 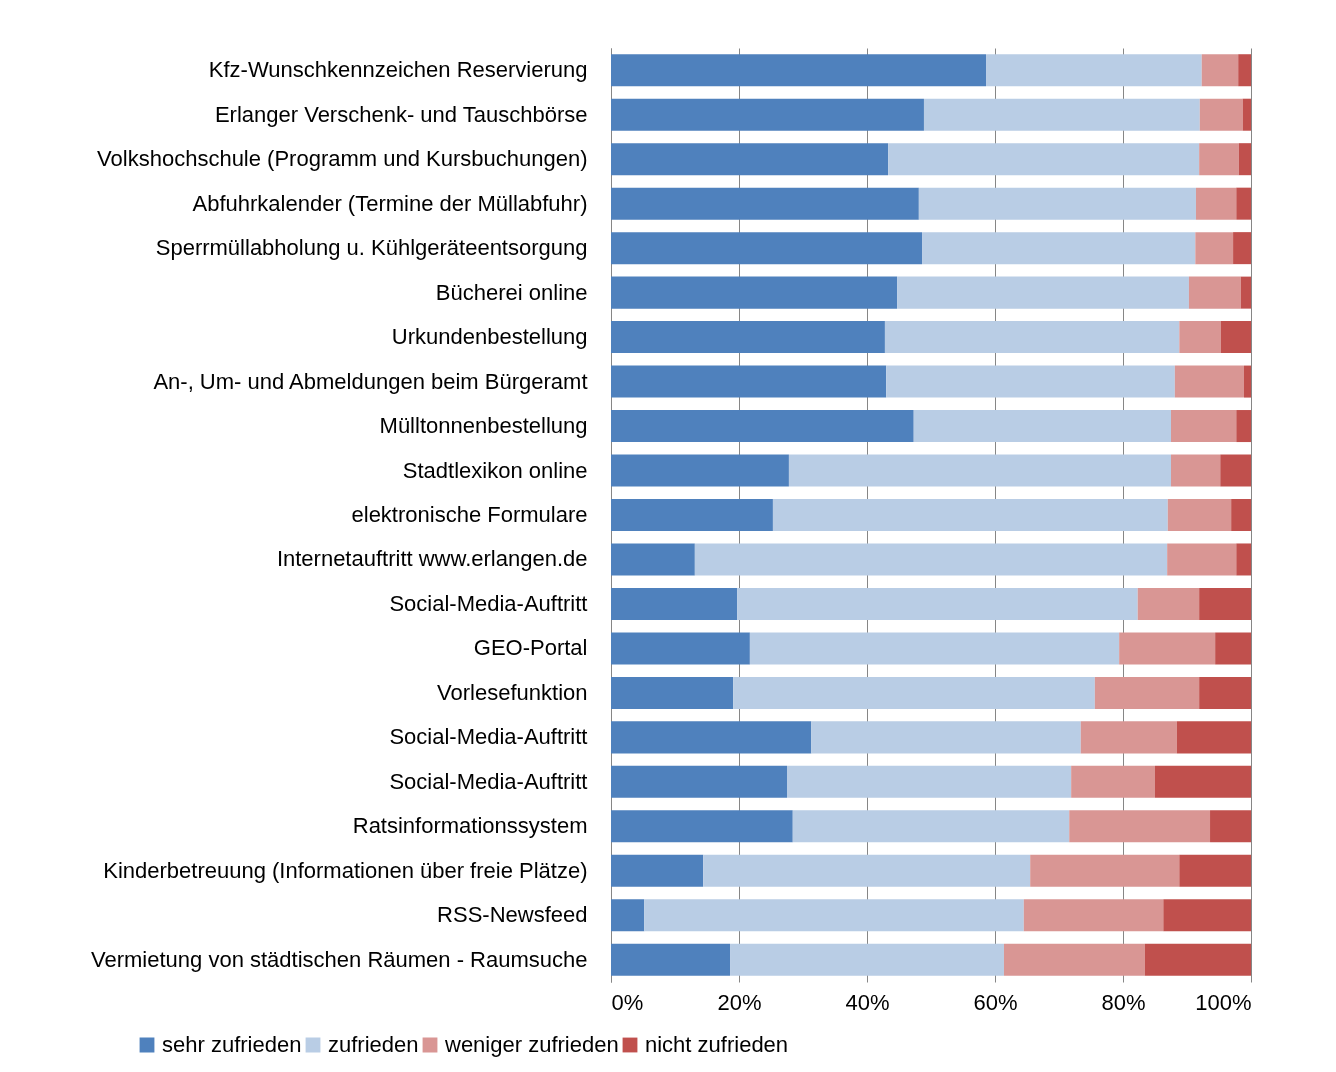 What do you see at coordinates (1123, 1002) in the screenshot?
I see `x-tick-label: 80%` at bounding box center [1123, 1002].